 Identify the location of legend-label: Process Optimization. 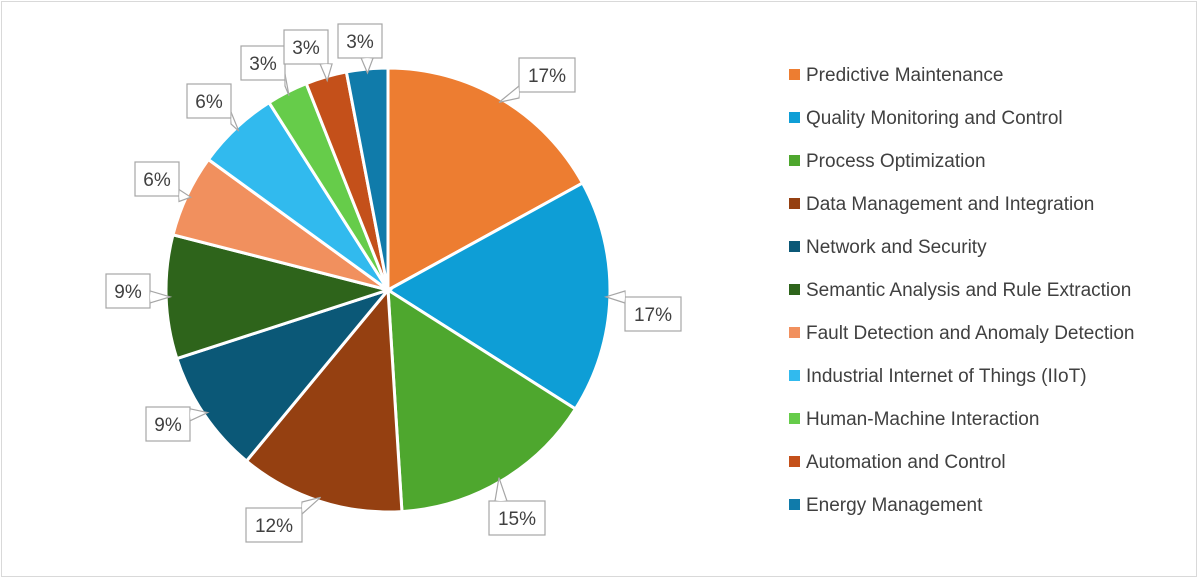
(896, 161).